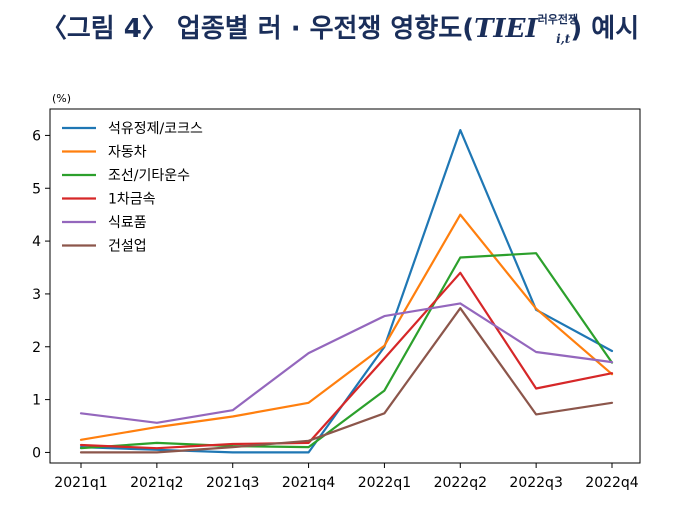 The image size is (680, 515). Describe the element at coordinates (127, 223) in the screenshot. I see `legend-label: 식료품` at that location.